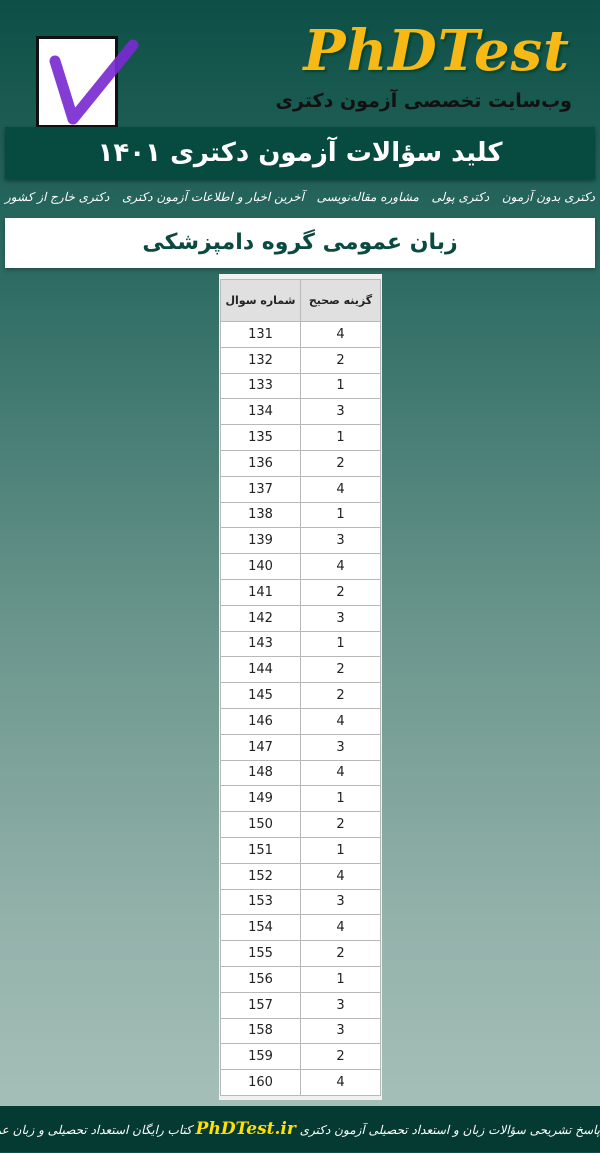 The width and height of the screenshot is (600, 1153). Describe the element at coordinates (57, 197) in the screenshot. I see `nav-item-abroad: دکتری خارج از کشور` at that location.